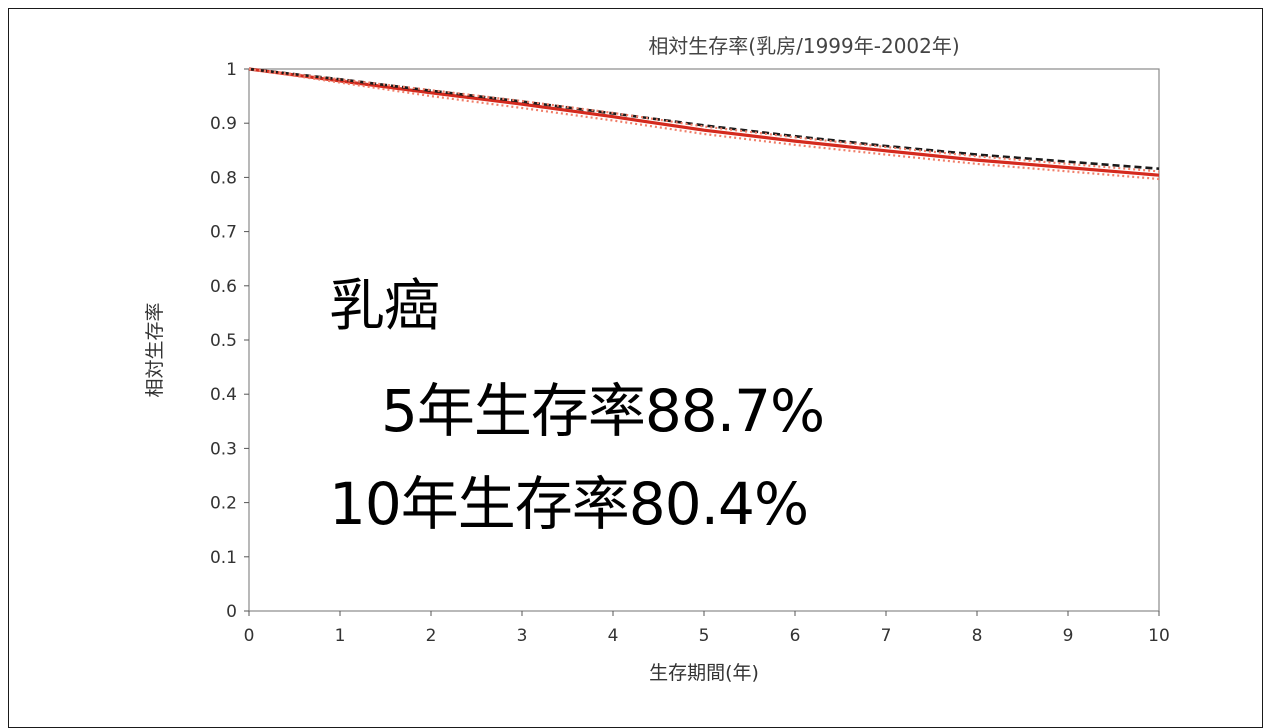  Describe the element at coordinates (704, 636) in the screenshot. I see `x-tick-label: 5` at that location.